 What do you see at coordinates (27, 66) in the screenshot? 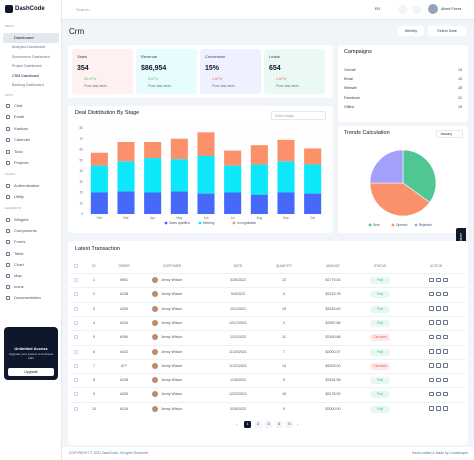
I see `nav-subitem: Project Dashboard` at bounding box center [27, 66].